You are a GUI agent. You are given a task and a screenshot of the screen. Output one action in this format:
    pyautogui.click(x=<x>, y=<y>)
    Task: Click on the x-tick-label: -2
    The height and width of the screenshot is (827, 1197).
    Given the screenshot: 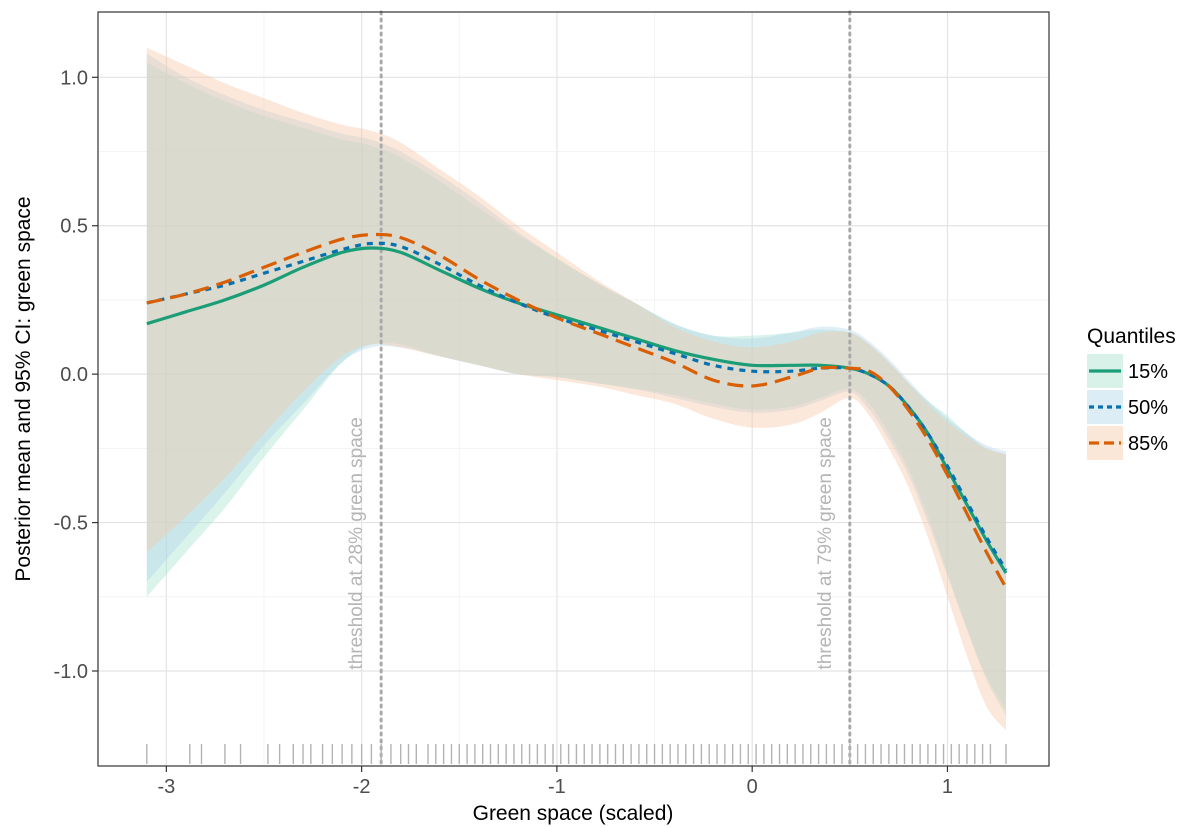 What is the action you would take?
    pyautogui.click(x=362, y=787)
    